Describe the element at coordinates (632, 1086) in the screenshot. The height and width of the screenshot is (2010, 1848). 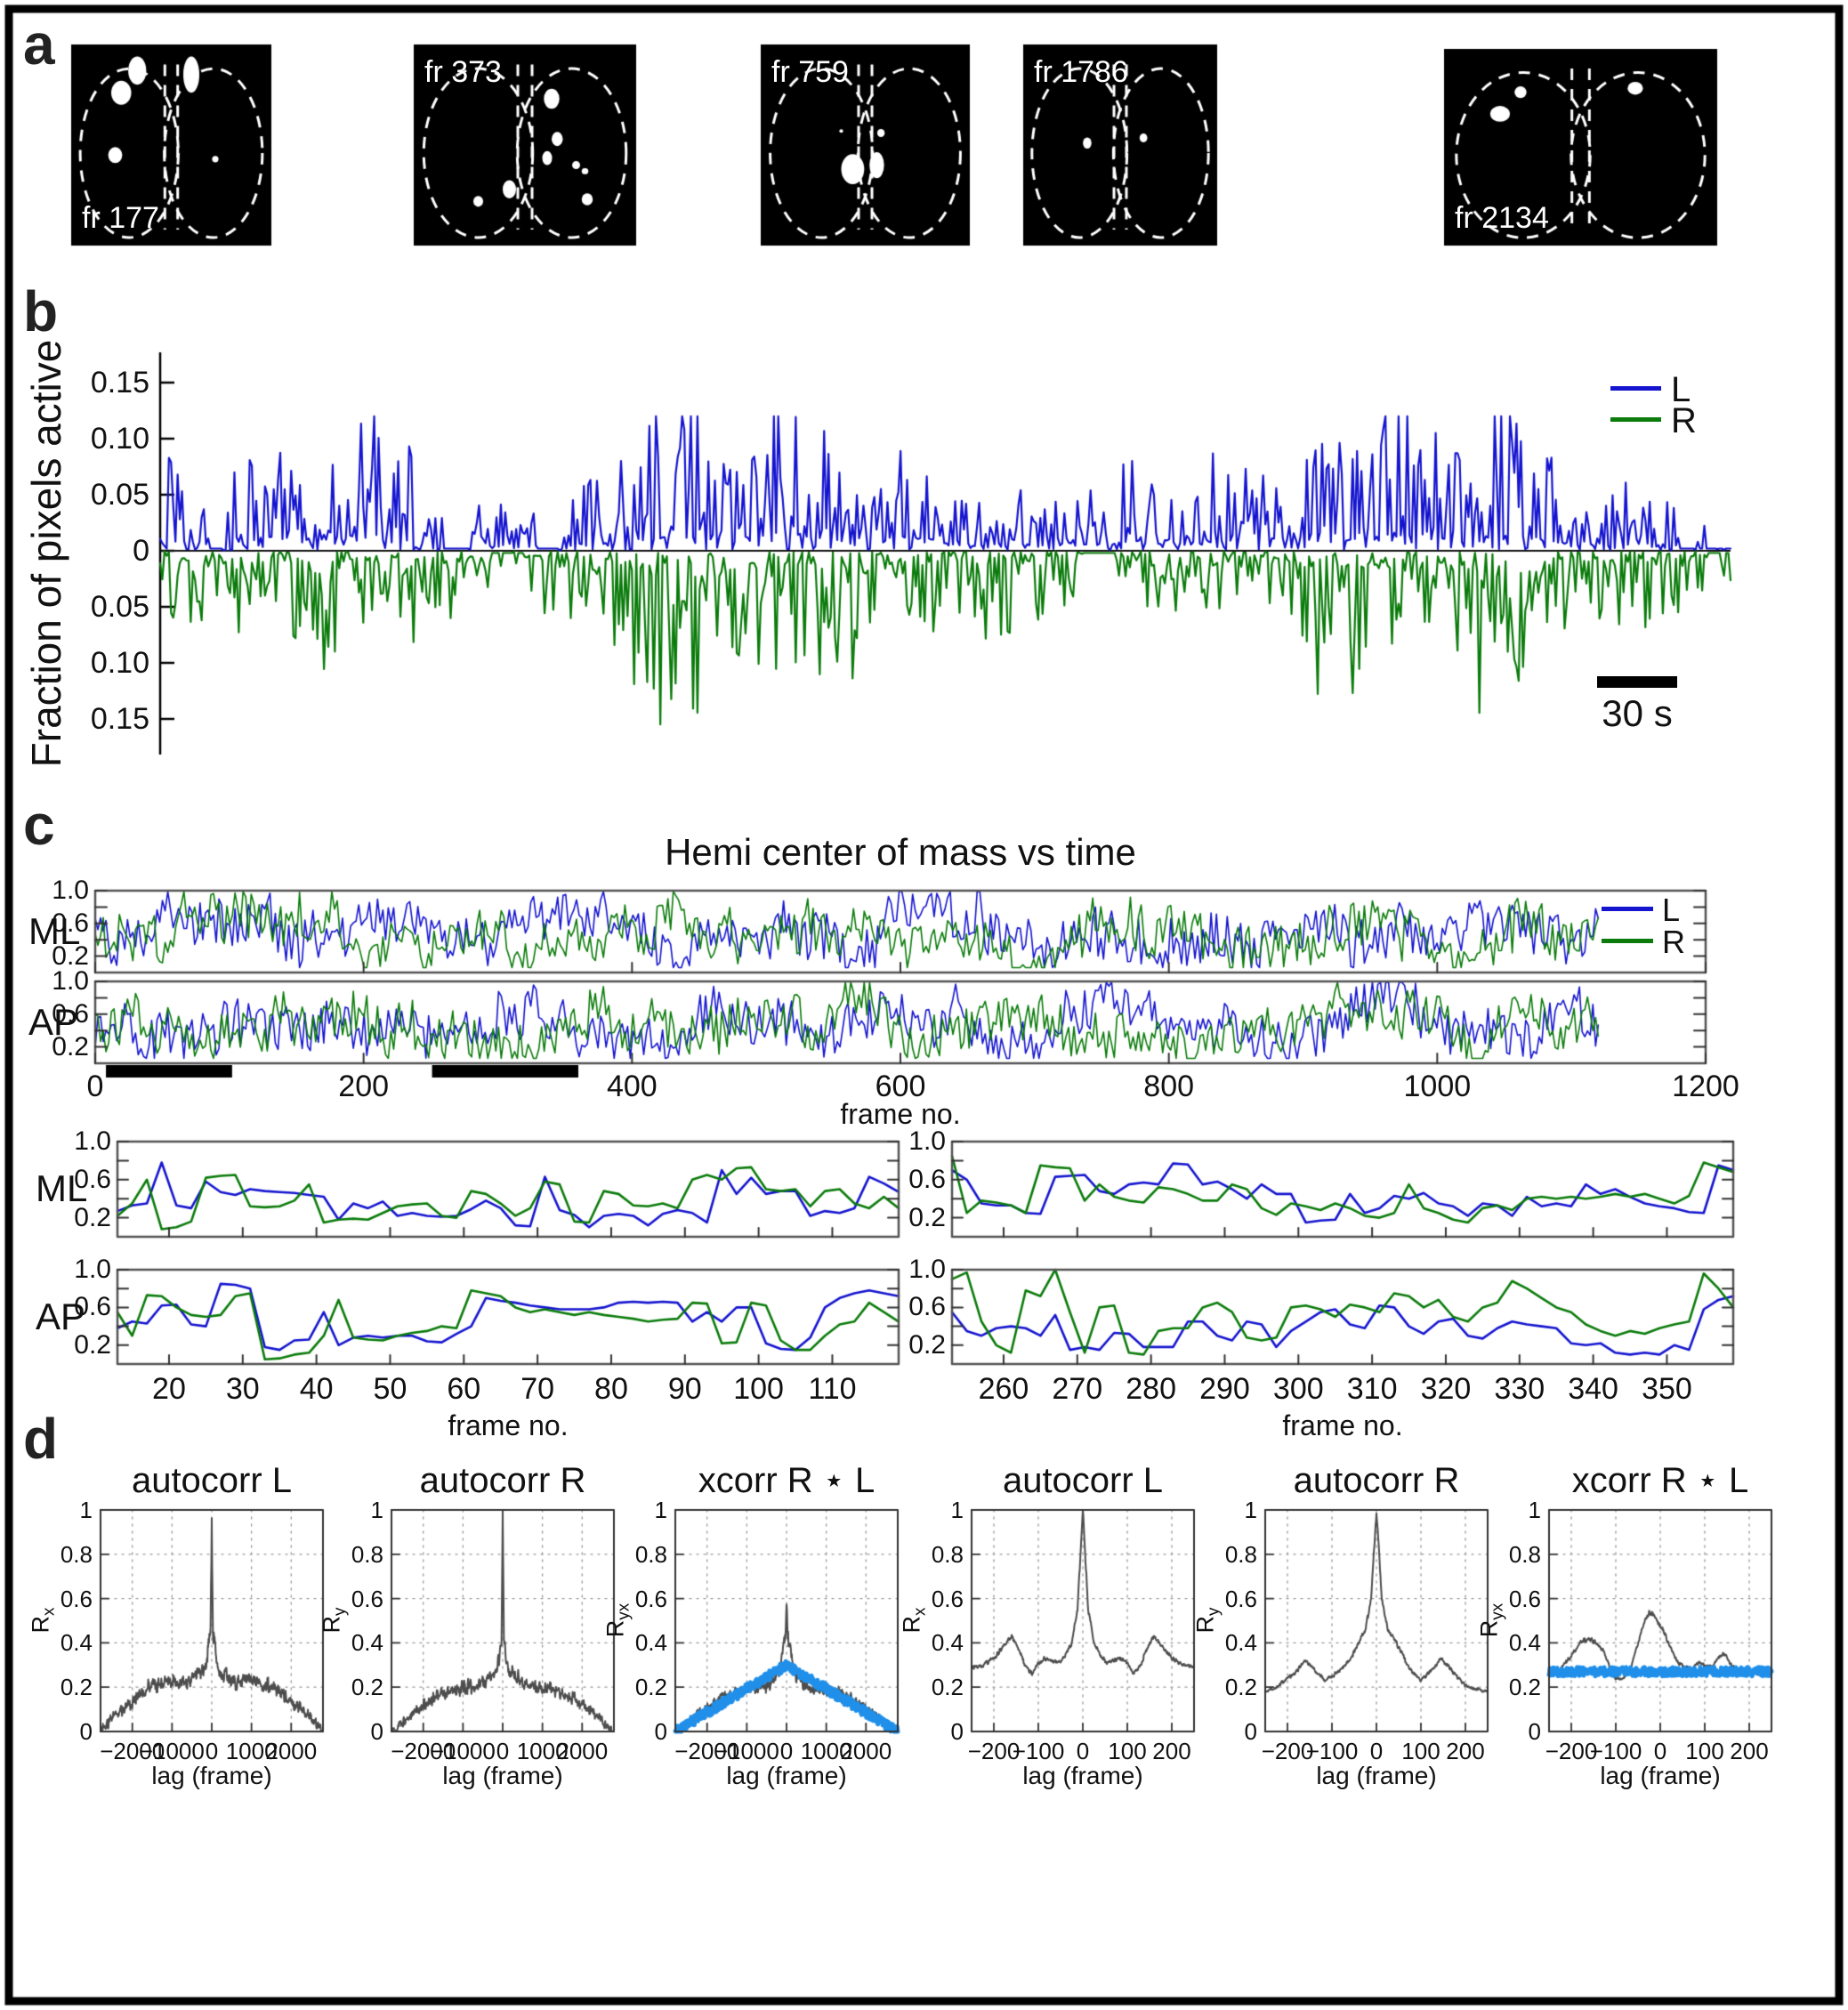
I see `c-xtick-label: 400` at that location.